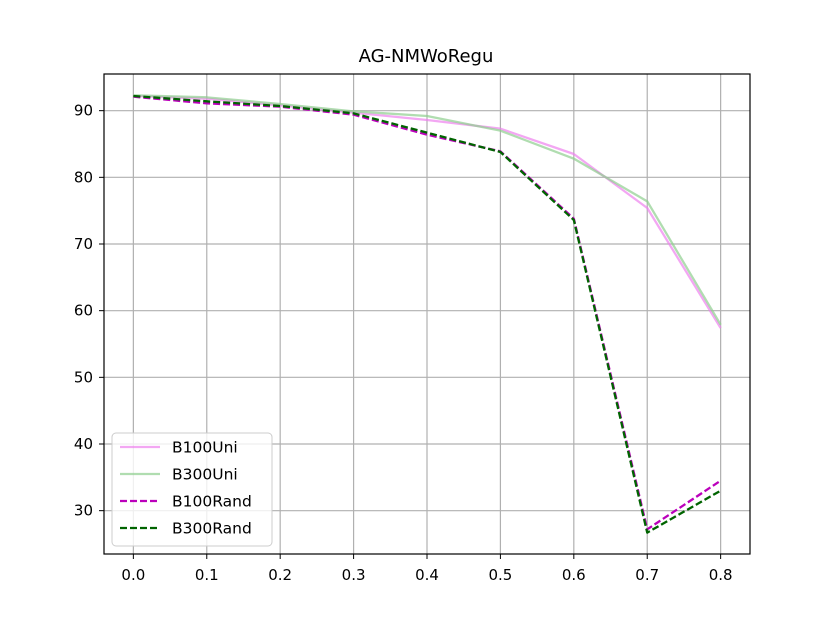  What do you see at coordinates (721, 575) in the screenshot?
I see `x-tick-label: 0.8` at bounding box center [721, 575].